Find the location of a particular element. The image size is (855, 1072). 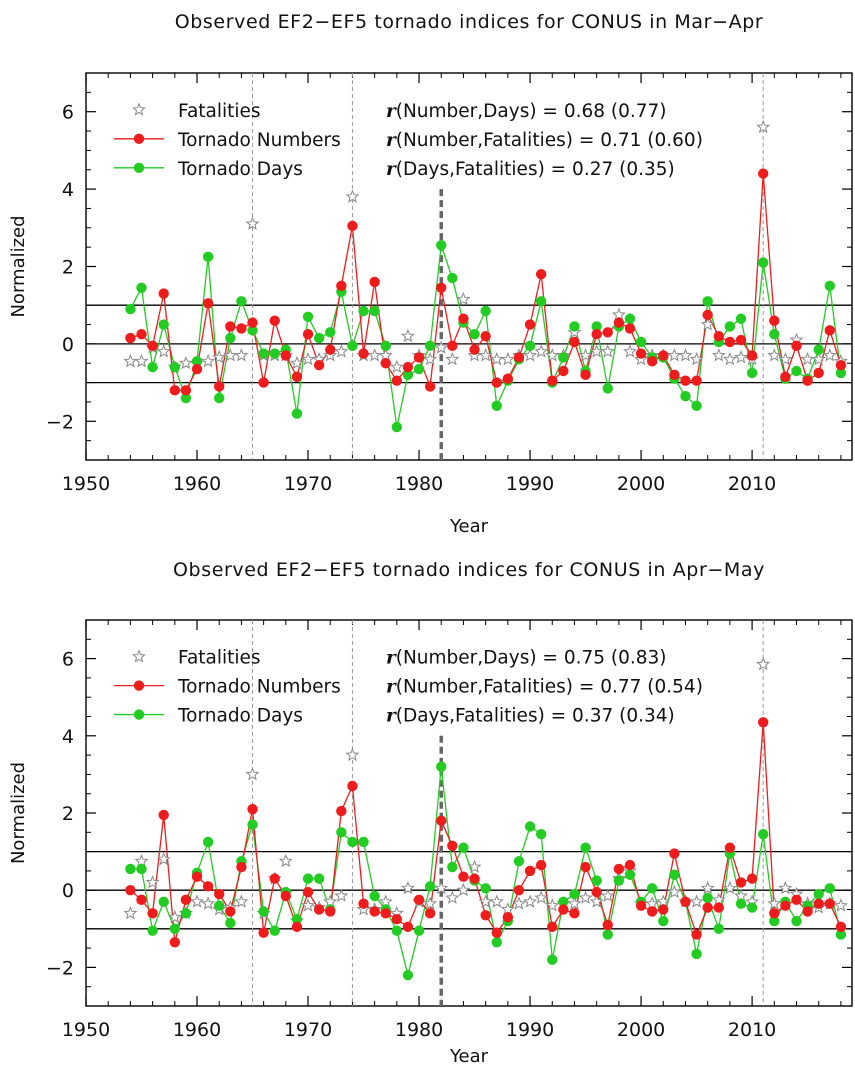

x-tick-label: 1950 is located at coordinates (86, 1030).